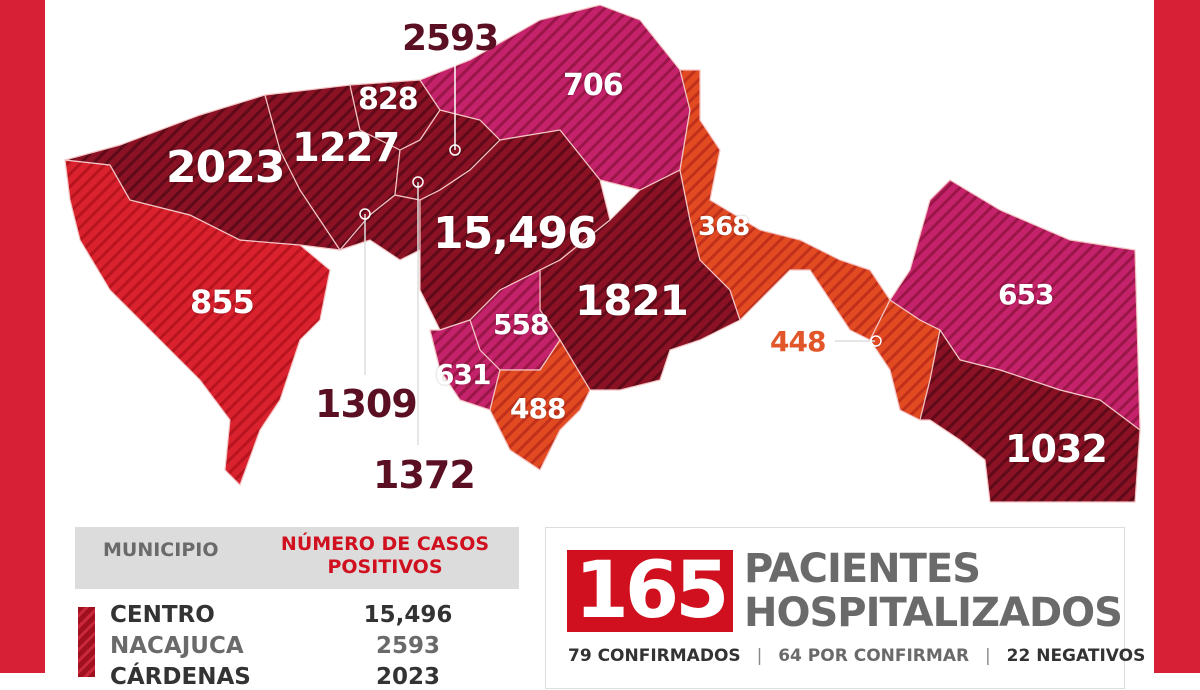 This screenshot has width=1200, height=690. What do you see at coordinates (22, 336) in the screenshot?
I see `left-frame` at bounding box center [22, 336].